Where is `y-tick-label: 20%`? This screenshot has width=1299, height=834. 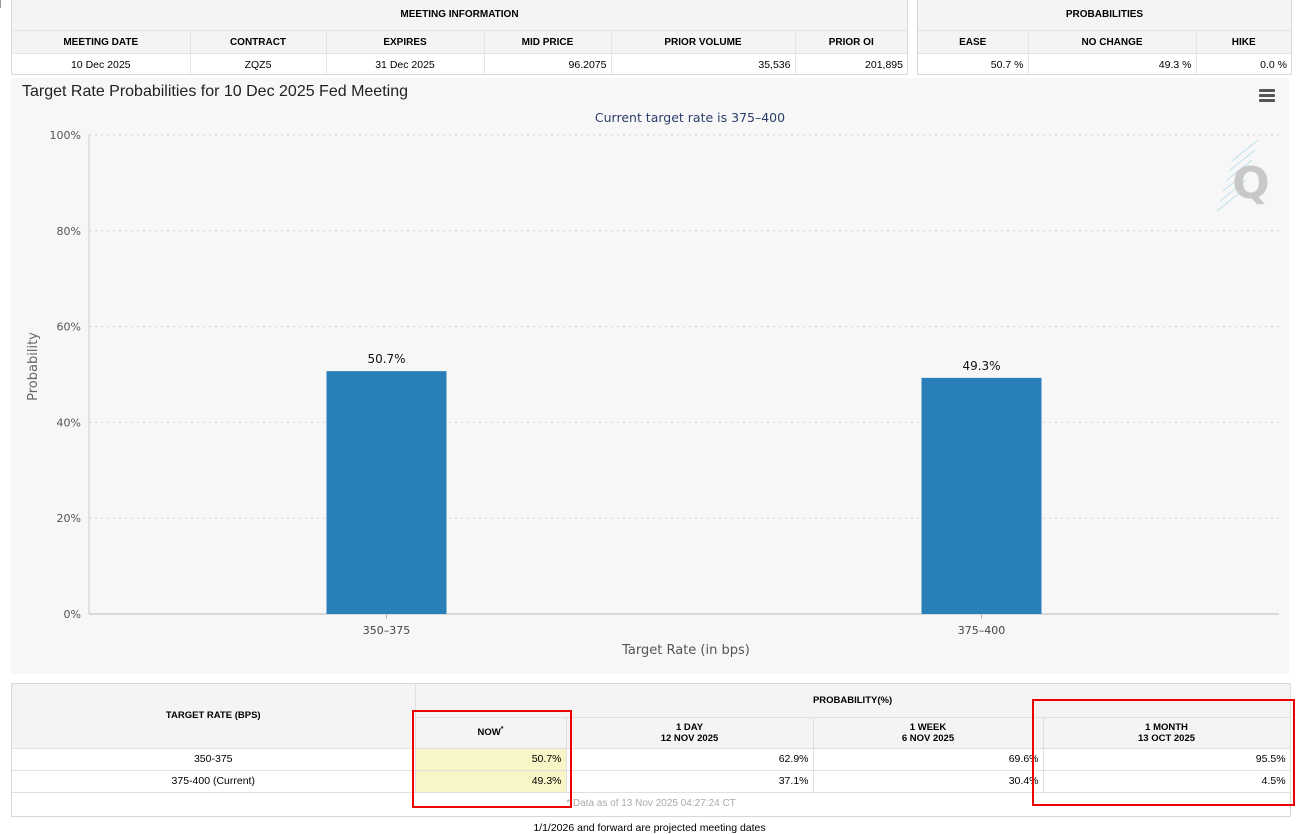
y-tick-label: 20% is located at coordinates (69, 518).